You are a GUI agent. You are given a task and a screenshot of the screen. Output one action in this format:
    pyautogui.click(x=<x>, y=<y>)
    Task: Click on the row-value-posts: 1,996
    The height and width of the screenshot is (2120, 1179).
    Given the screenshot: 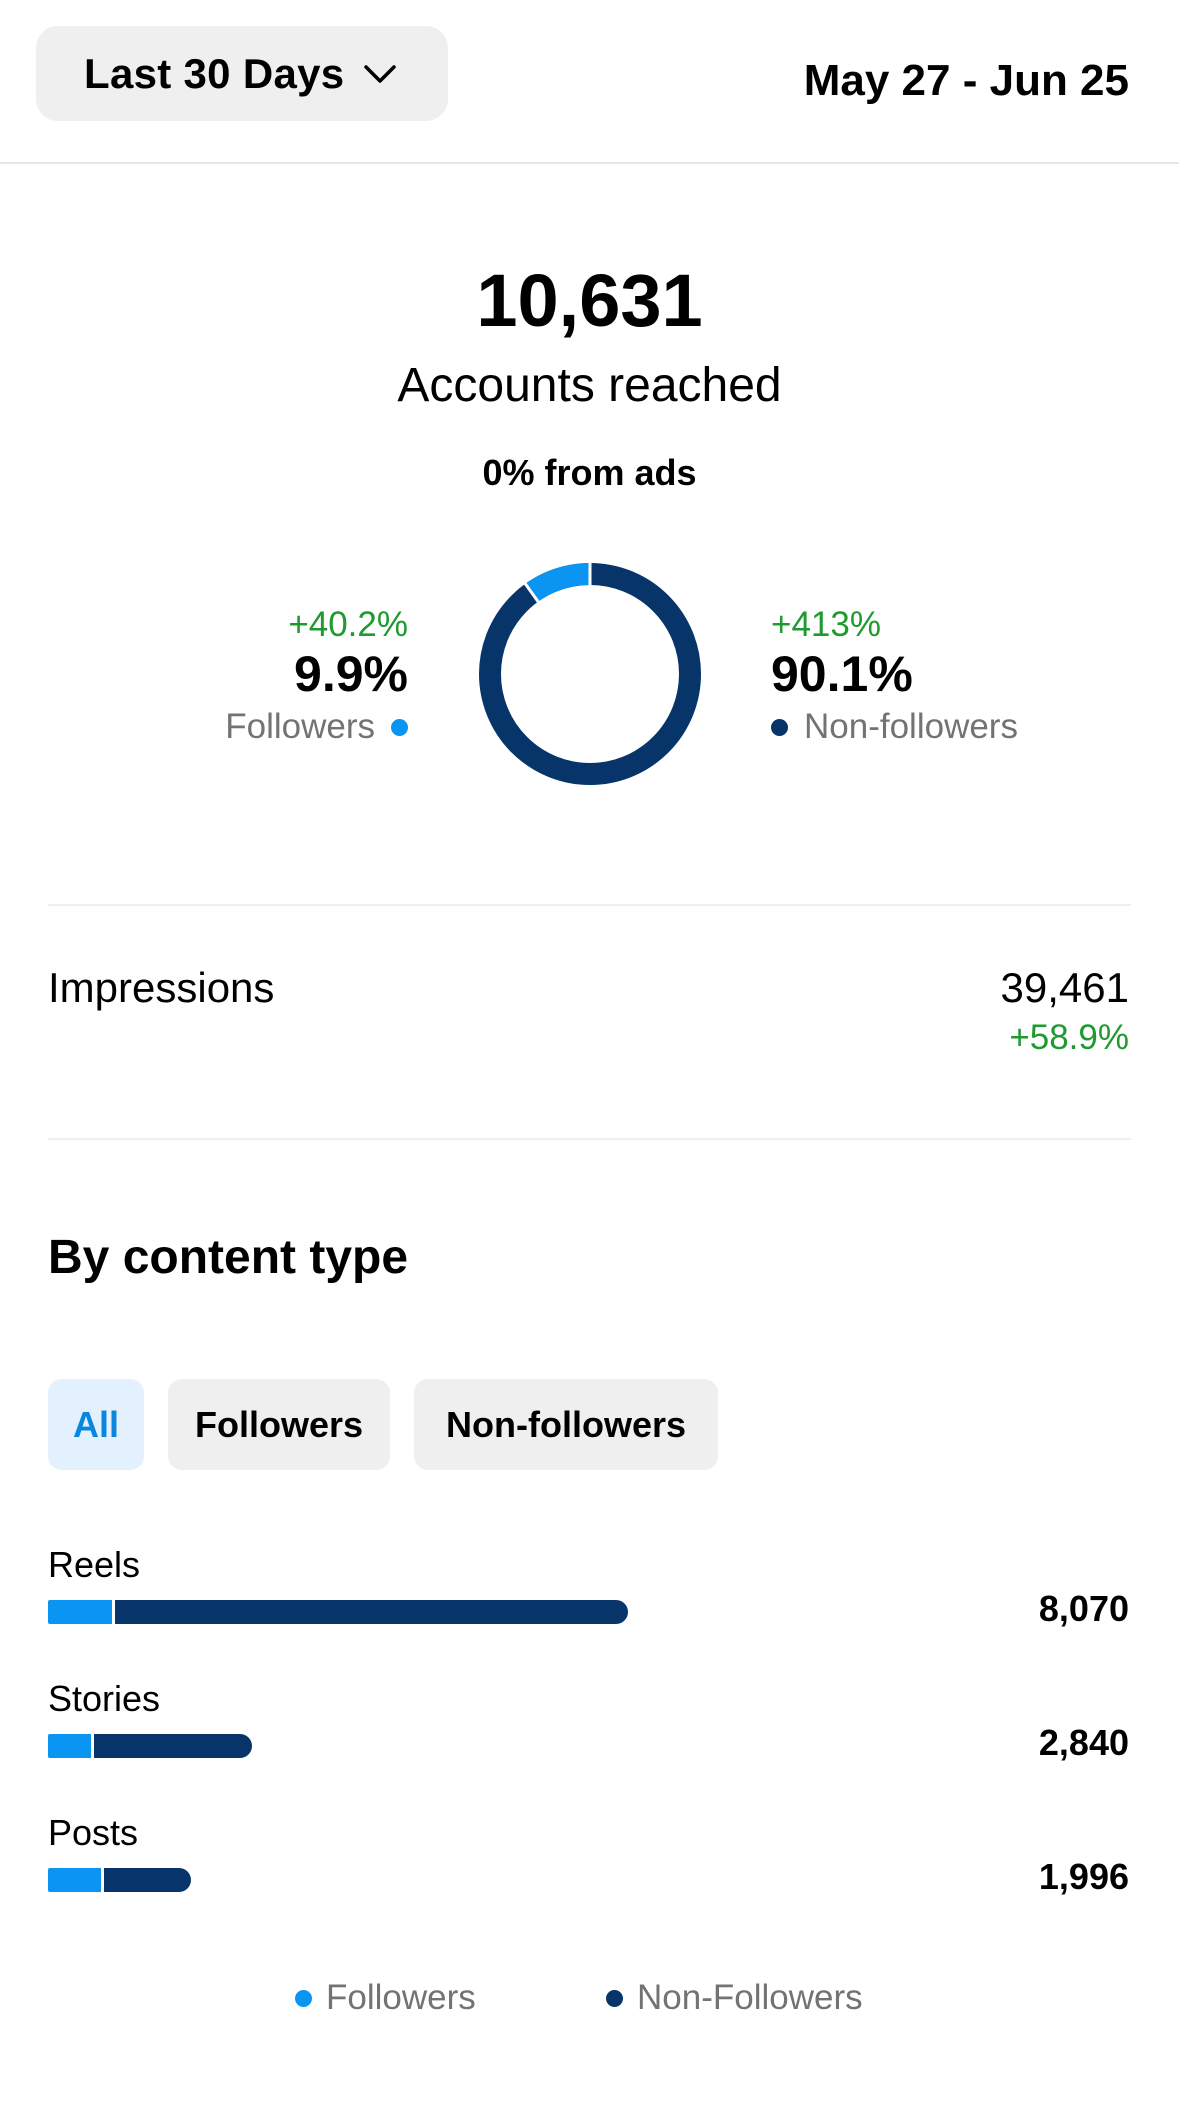 What is the action you would take?
    pyautogui.click(x=1083, y=1876)
    